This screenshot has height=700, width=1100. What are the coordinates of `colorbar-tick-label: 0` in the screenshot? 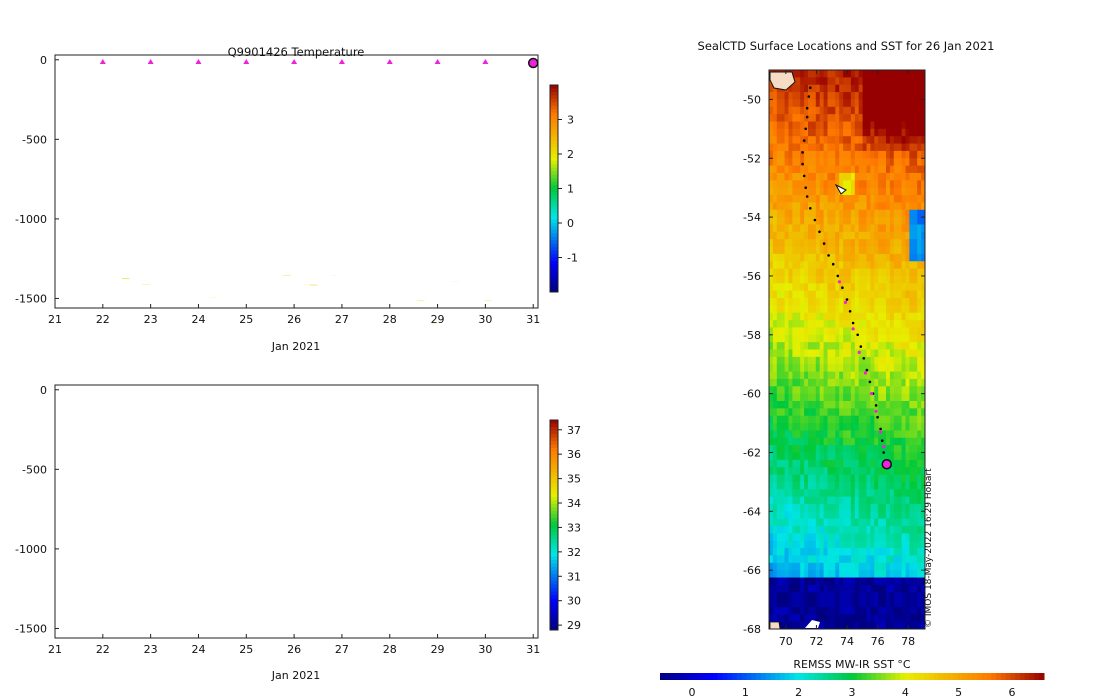 It's located at (570, 223).